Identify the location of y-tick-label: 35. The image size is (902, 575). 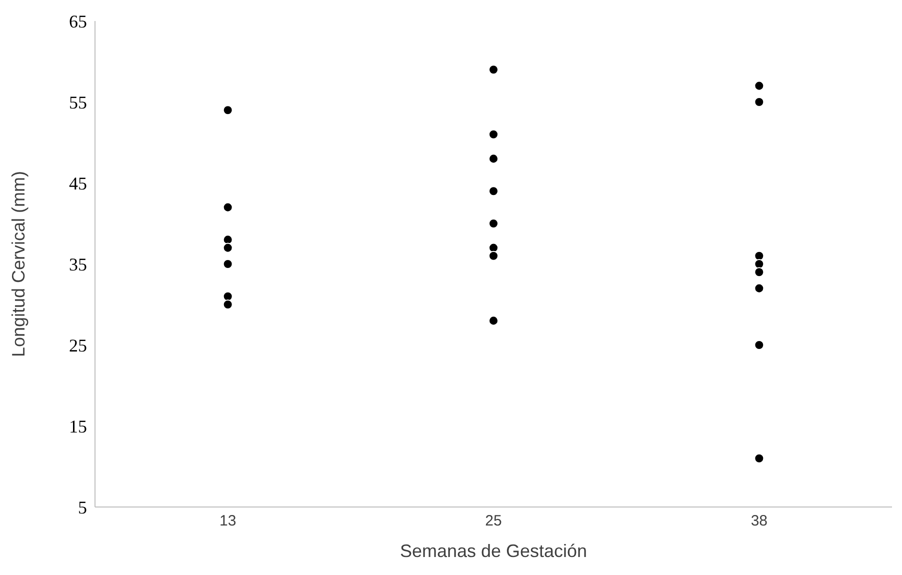
(78, 264).